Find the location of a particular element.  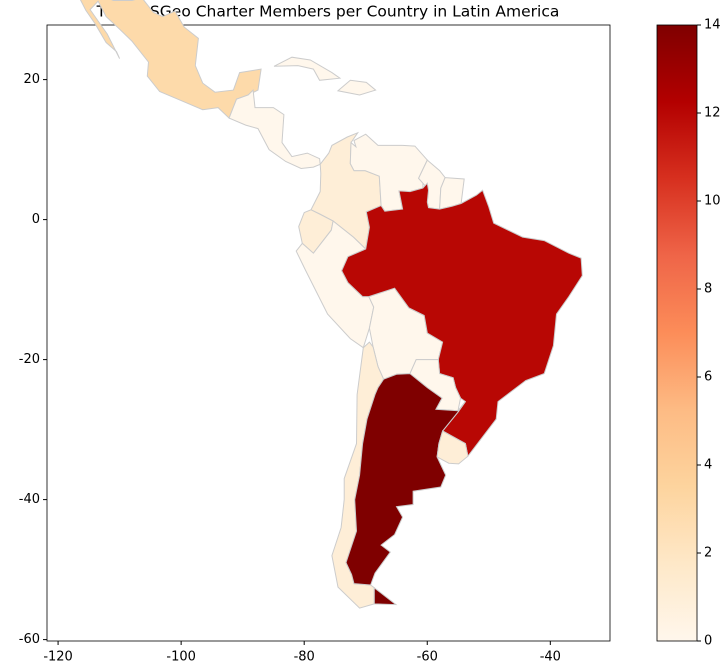

x-tick-label: -60 is located at coordinates (427, 657).